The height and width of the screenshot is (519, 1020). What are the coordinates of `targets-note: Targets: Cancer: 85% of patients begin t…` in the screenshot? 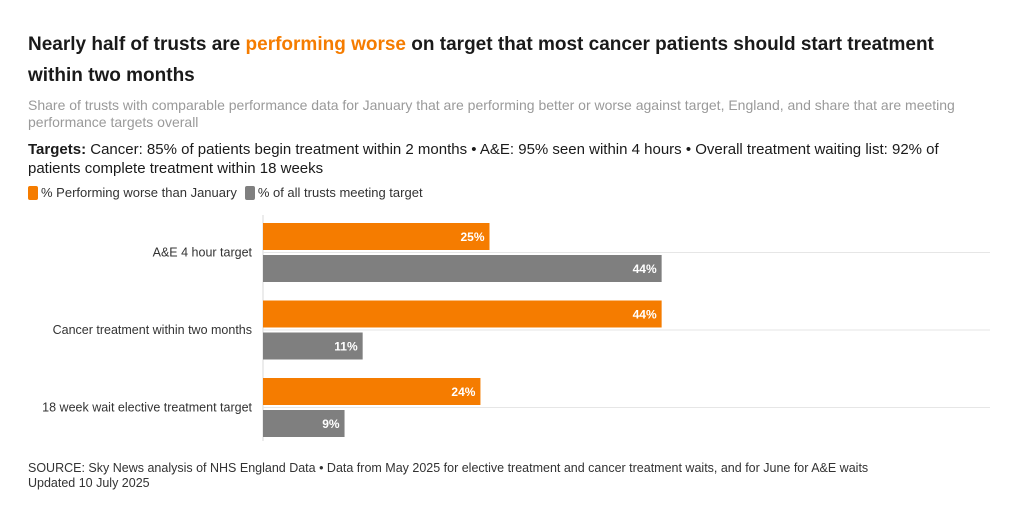 It's located at (510, 159).